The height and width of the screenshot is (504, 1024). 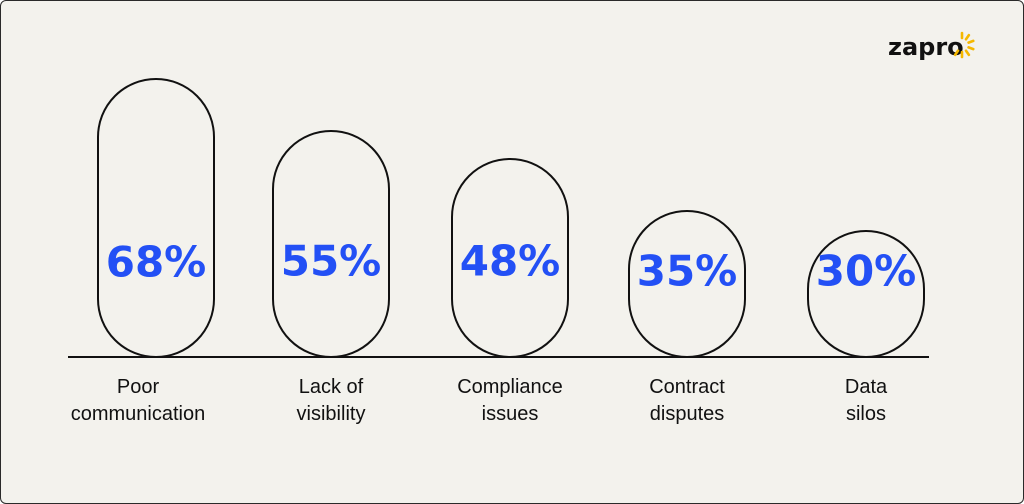 I want to click on category-label-5-line-1: Data, so click(x=866, y=387).